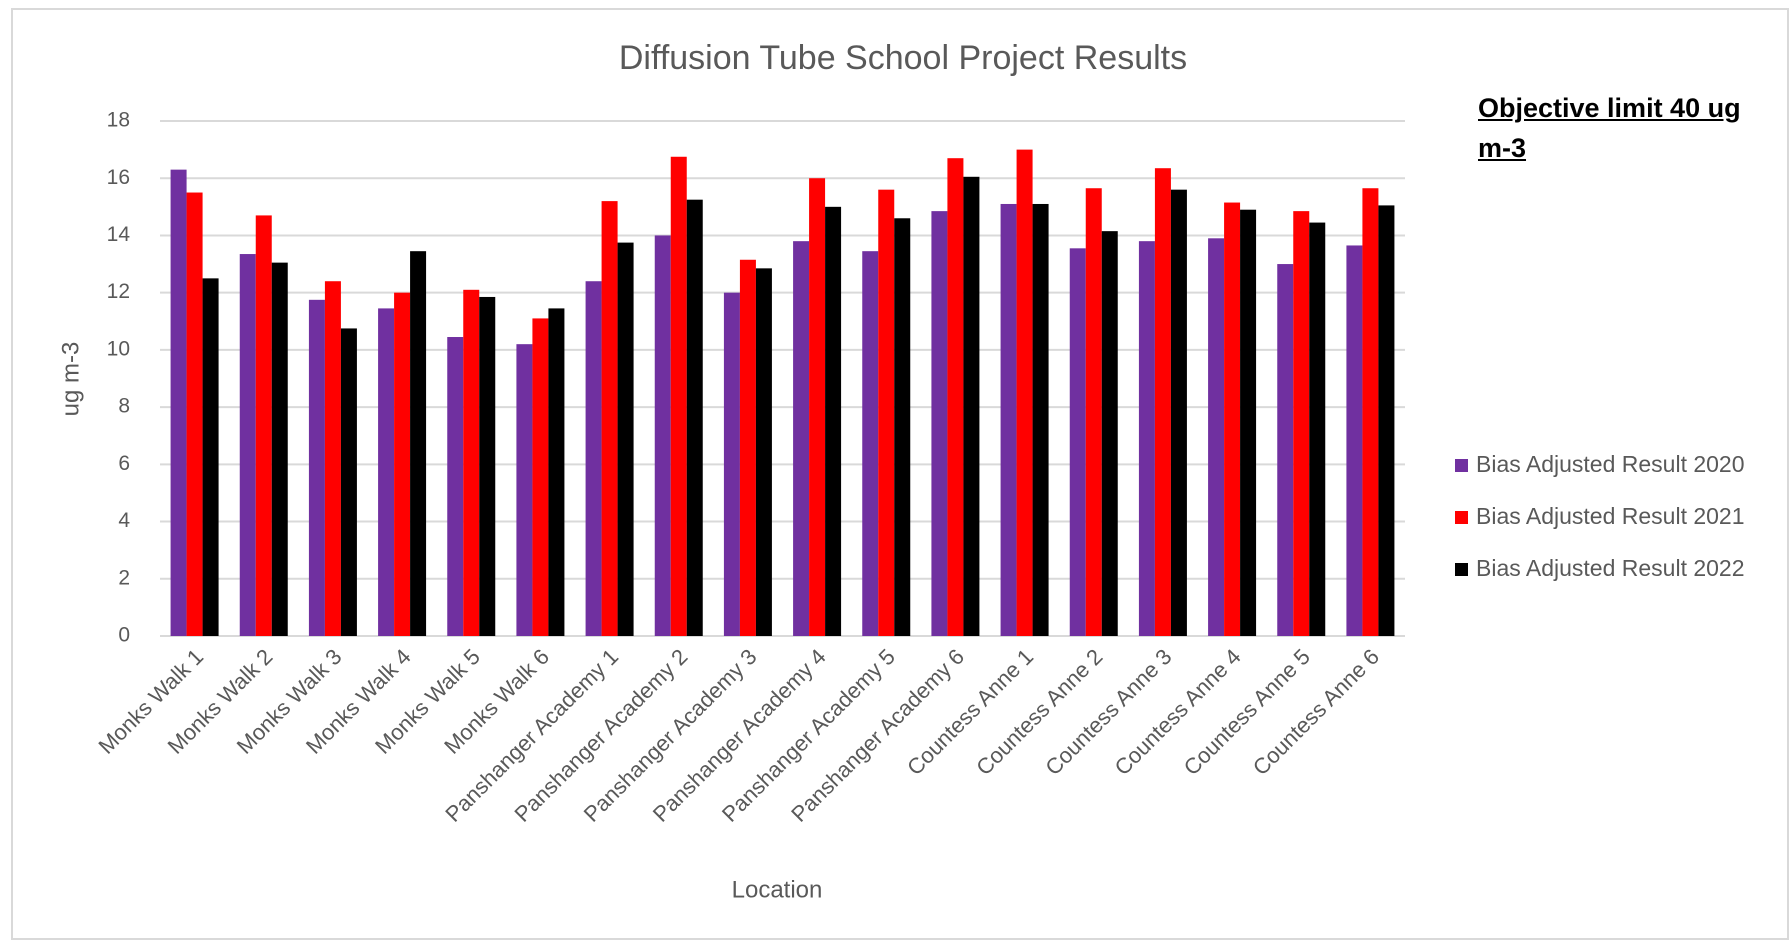 The image size is (1791, 941). Describe the element at coordinates (118, 120) in the screenshot. I see `y-tick-label: 18` at that location.